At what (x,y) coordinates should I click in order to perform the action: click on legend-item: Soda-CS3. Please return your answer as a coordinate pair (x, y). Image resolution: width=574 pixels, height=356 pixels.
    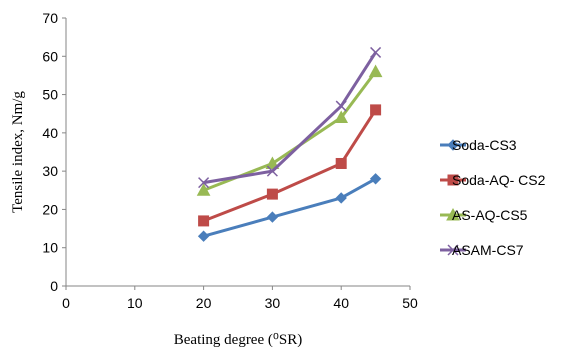
    Looking at the image, I should click on (478, 145).